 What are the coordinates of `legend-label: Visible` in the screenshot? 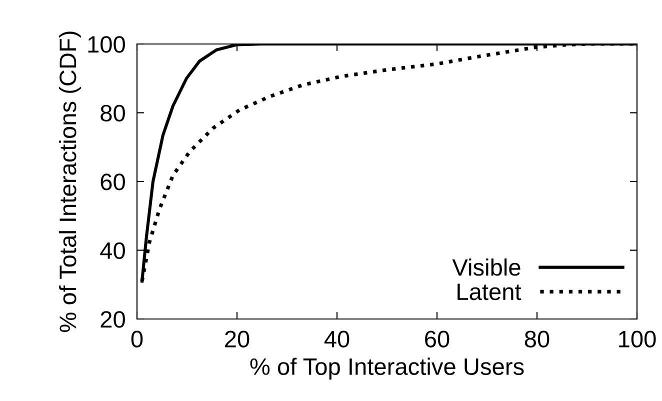 It's located at (486, 267).